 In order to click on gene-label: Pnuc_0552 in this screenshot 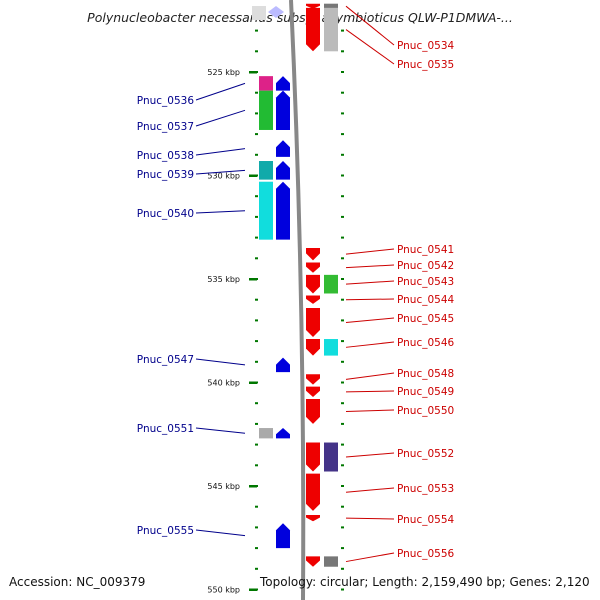, I will do `click(425, 454)`.